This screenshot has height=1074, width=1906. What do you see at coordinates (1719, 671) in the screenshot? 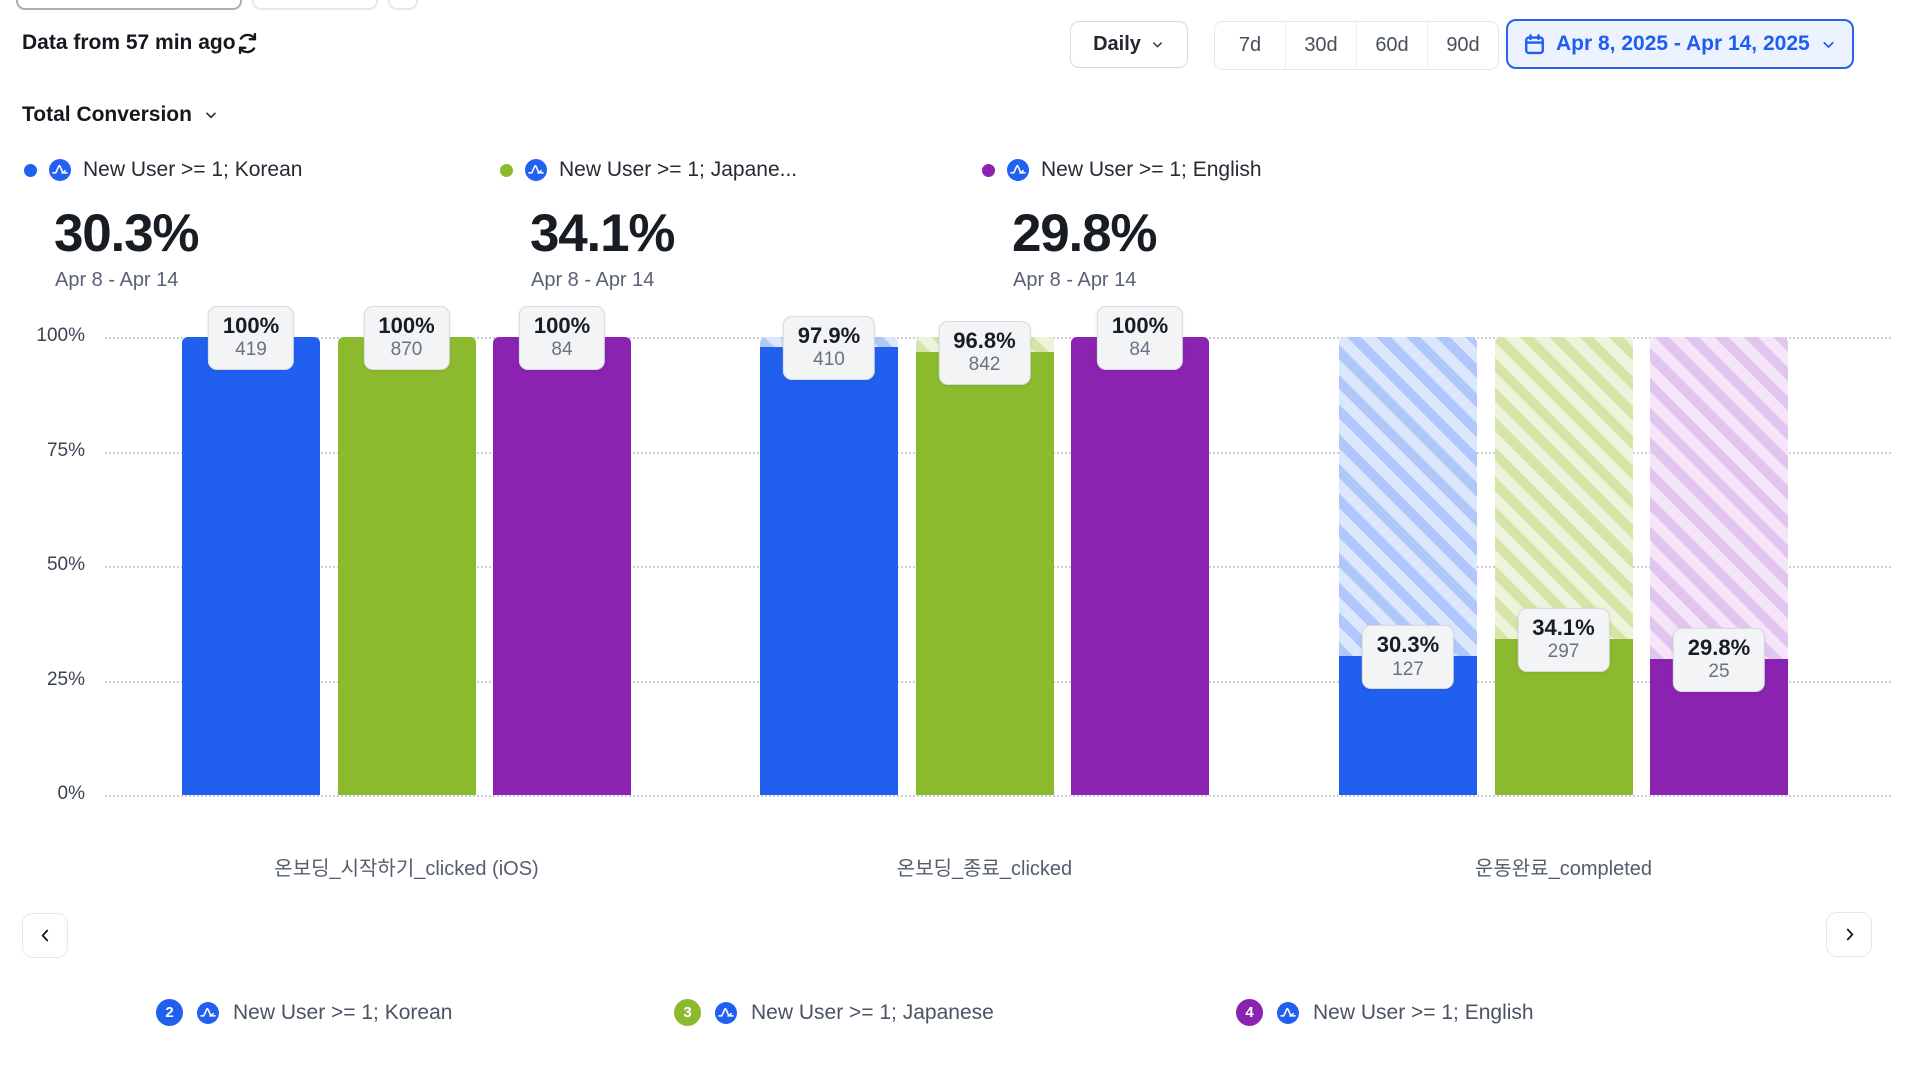
I see `bar-user-count: 25` at bounding box center [1719, 671].